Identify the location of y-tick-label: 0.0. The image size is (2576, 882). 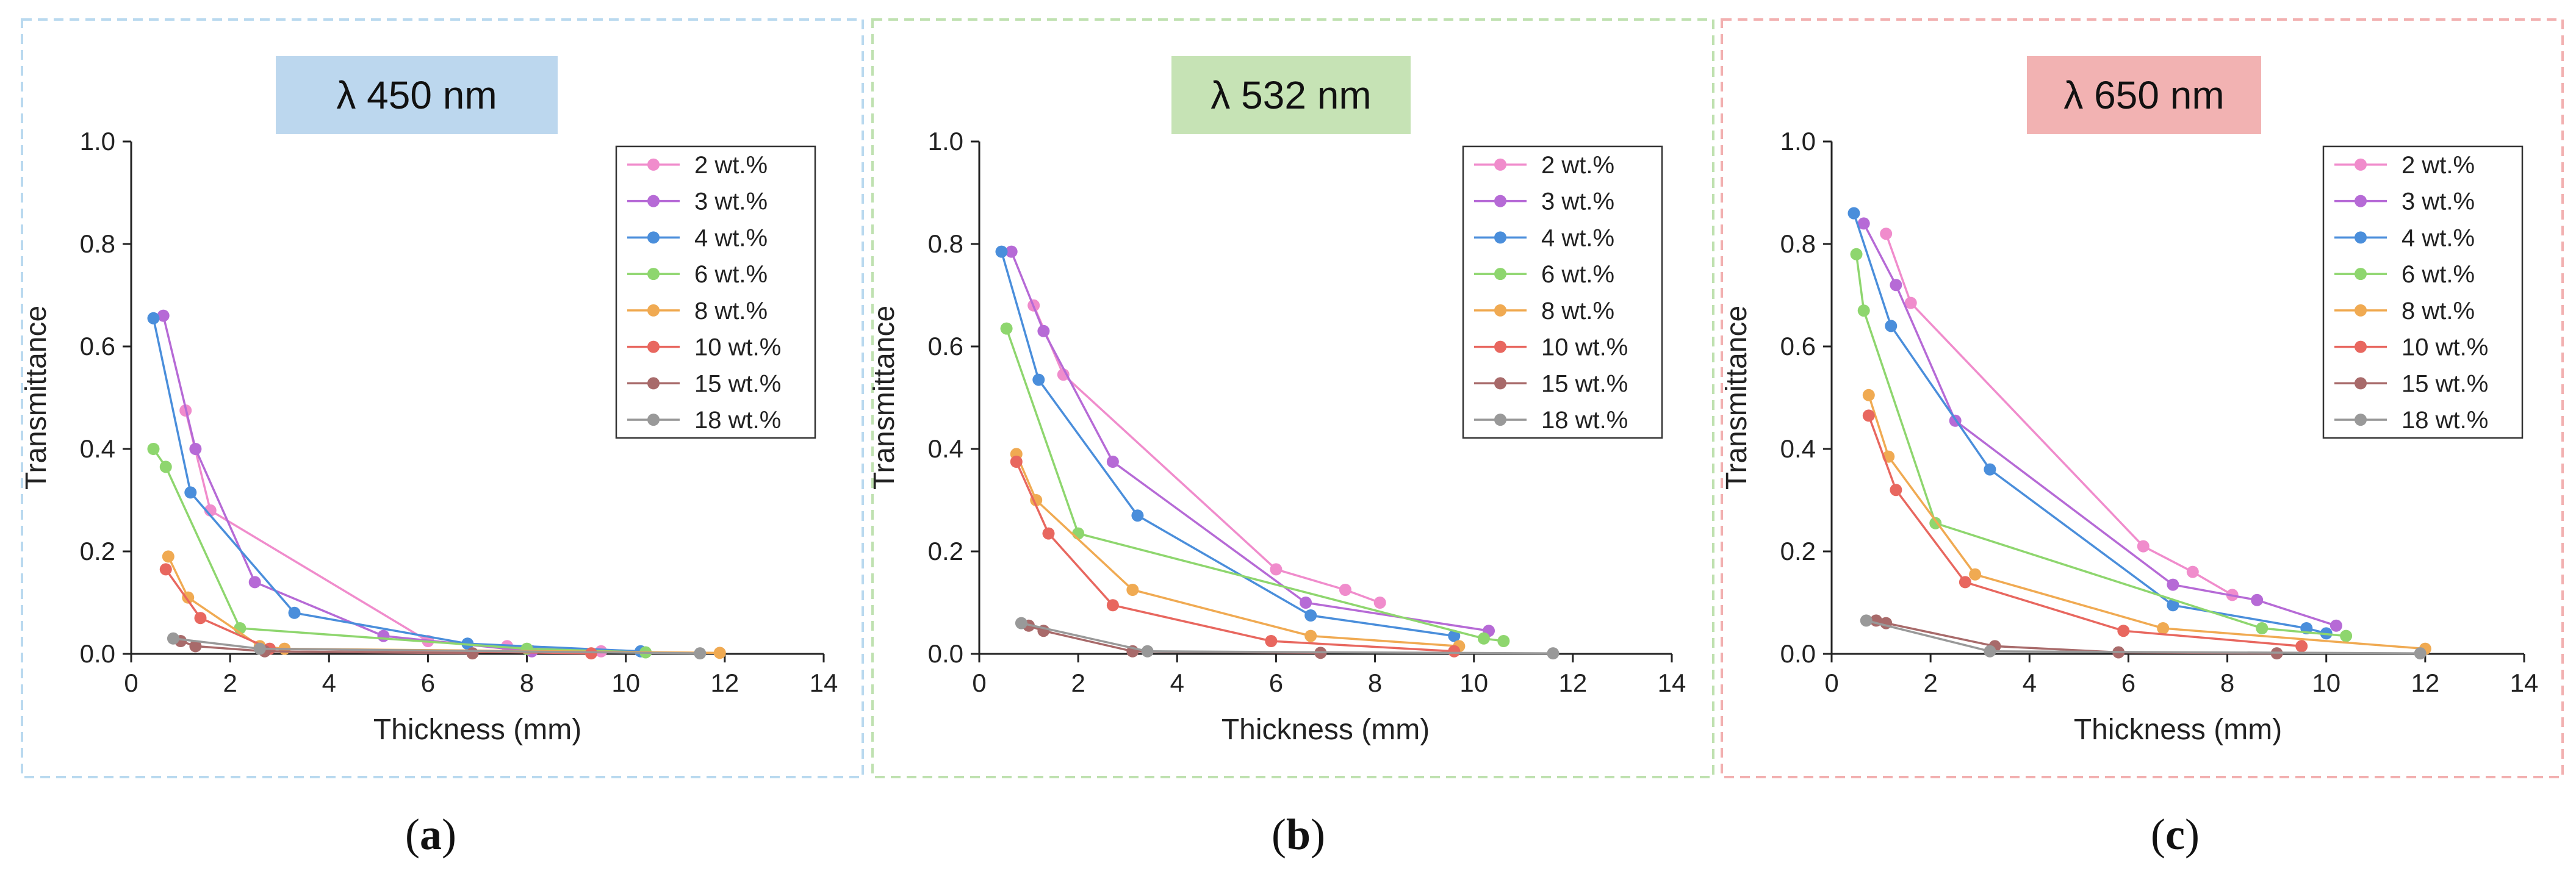
(1798, 654).